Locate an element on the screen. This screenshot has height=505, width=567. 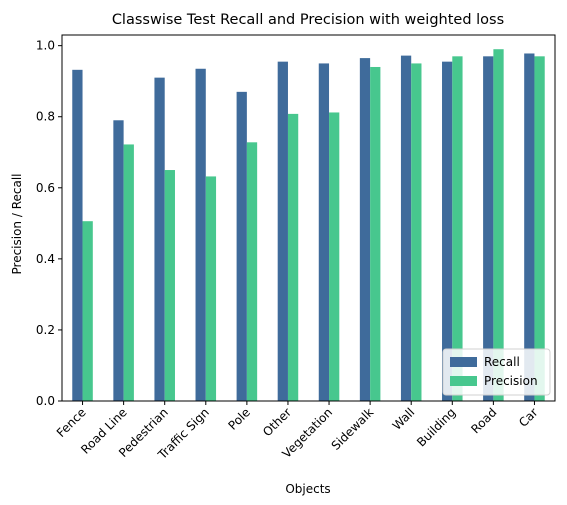
legend-swatch-recall is located at coordinates (463, 362).